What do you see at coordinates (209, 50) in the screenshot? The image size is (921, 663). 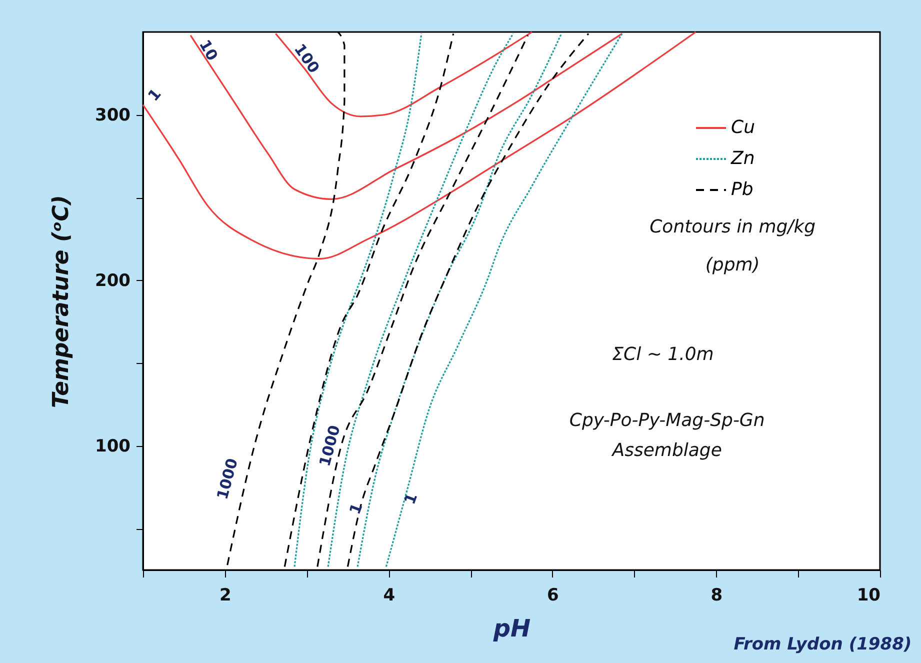 I see `annotation: 10` at bounding box center [209, 50].